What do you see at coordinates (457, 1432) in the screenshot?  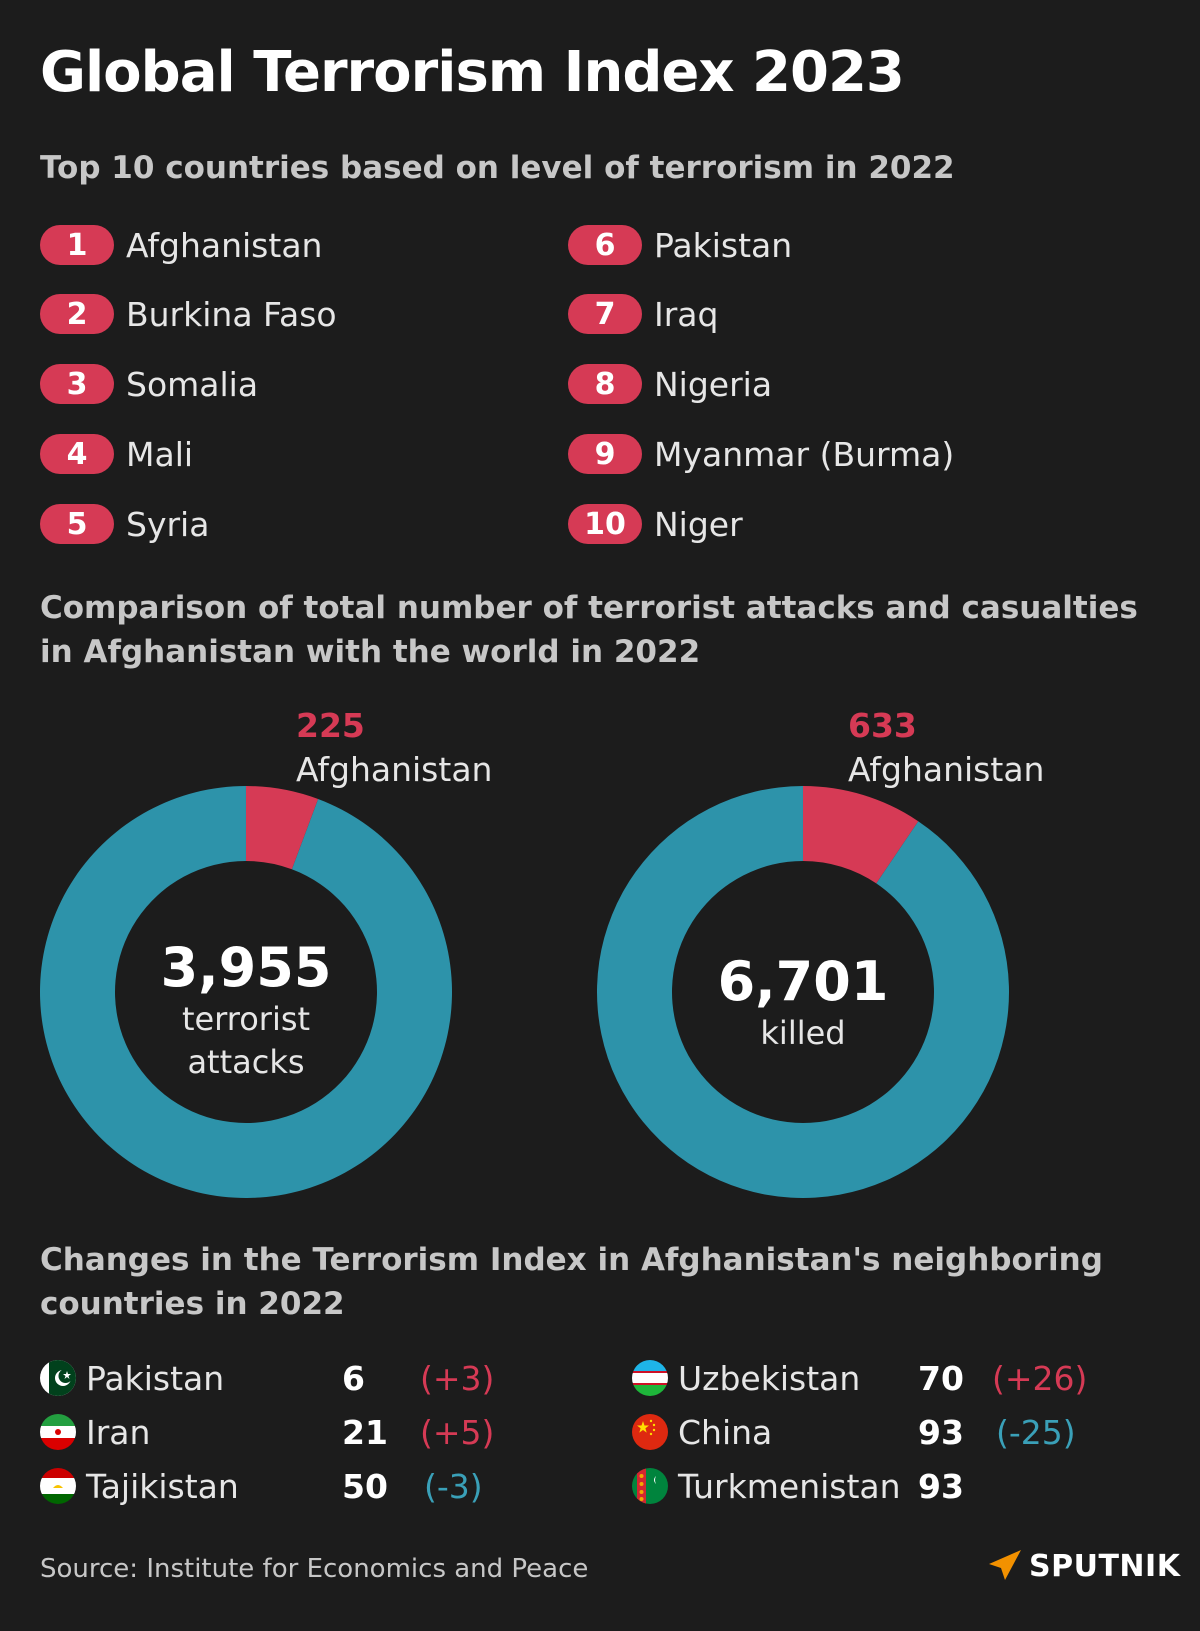 I see `neighbor-change: (+5)` at bounding box center [457, 1432].